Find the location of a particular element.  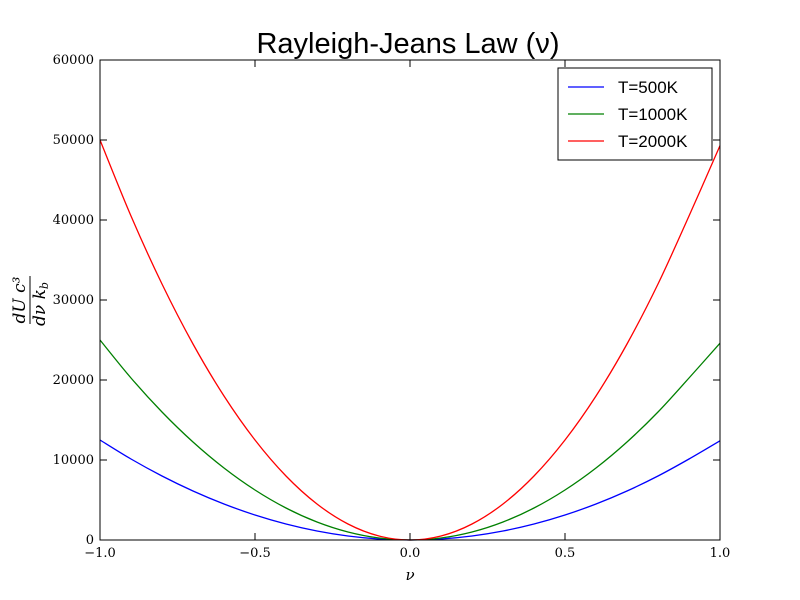

y-tick-label: 40000 is located at coordinates (73, 220).